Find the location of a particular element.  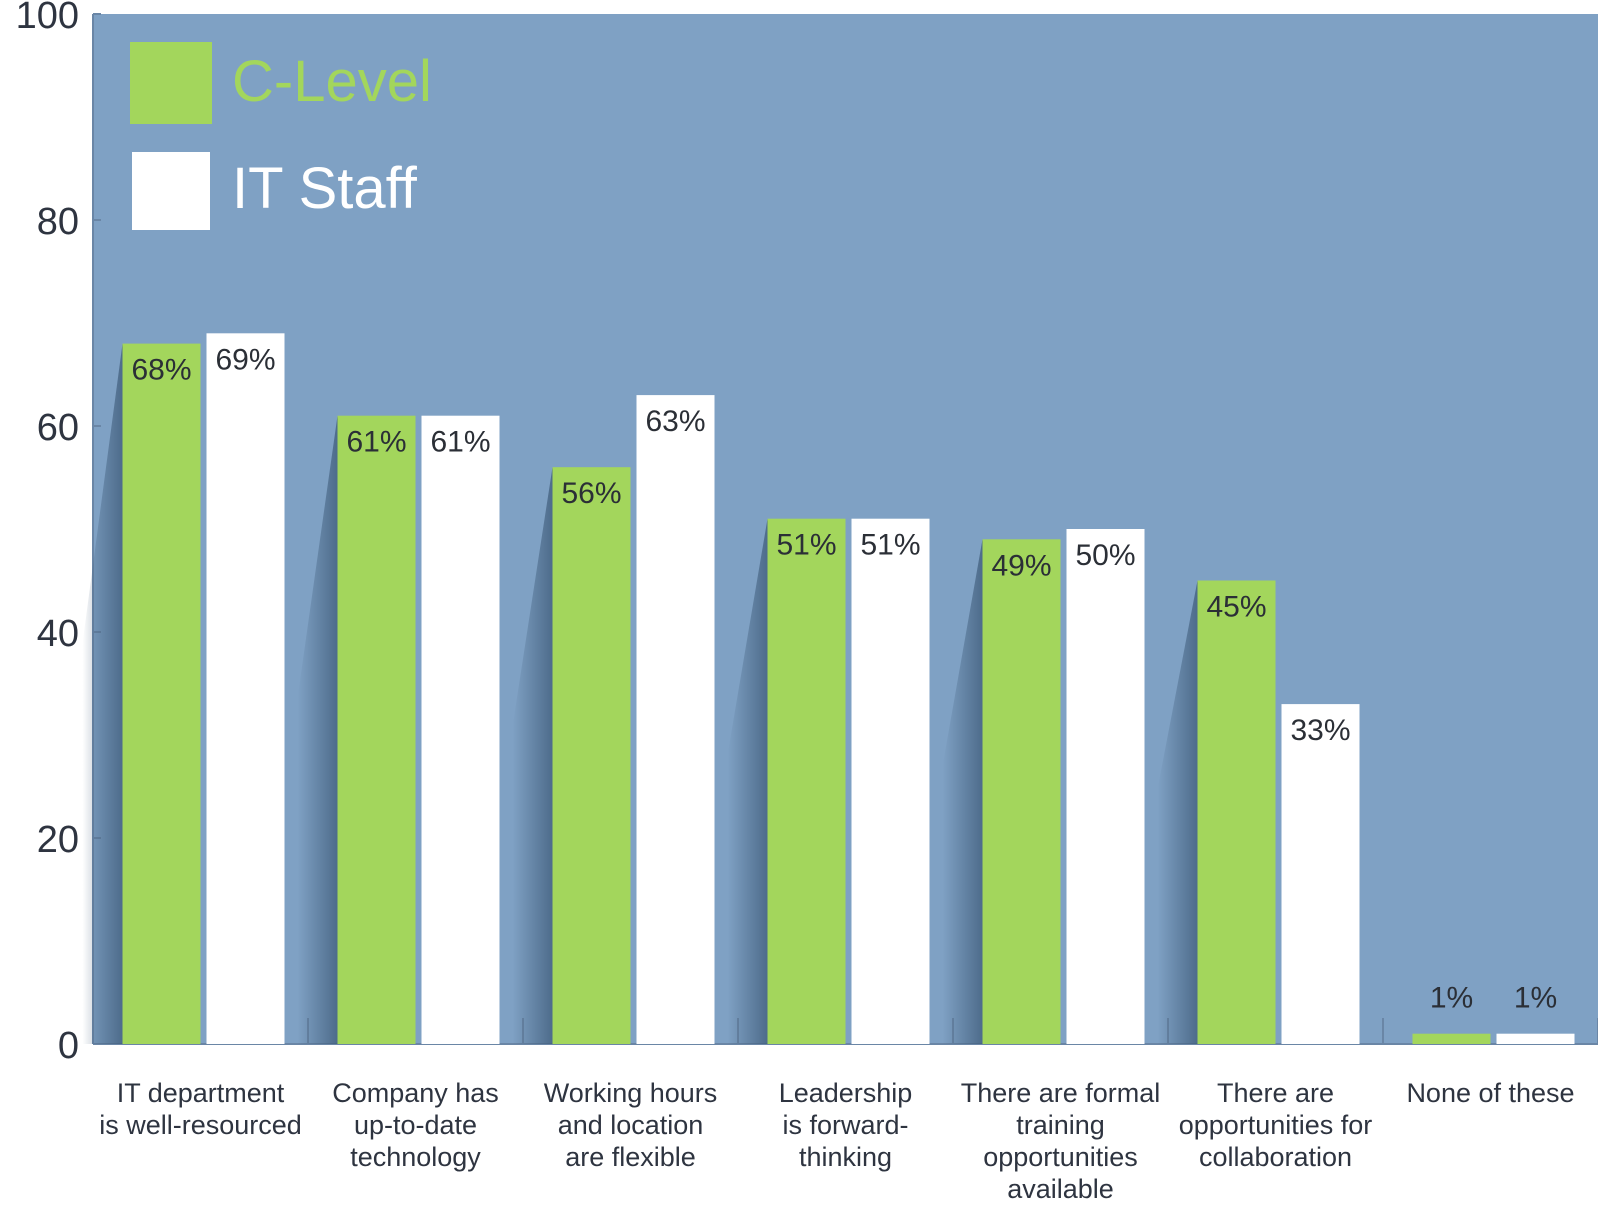

x-category-label: None of these is located at coordinates (1490, 1093).